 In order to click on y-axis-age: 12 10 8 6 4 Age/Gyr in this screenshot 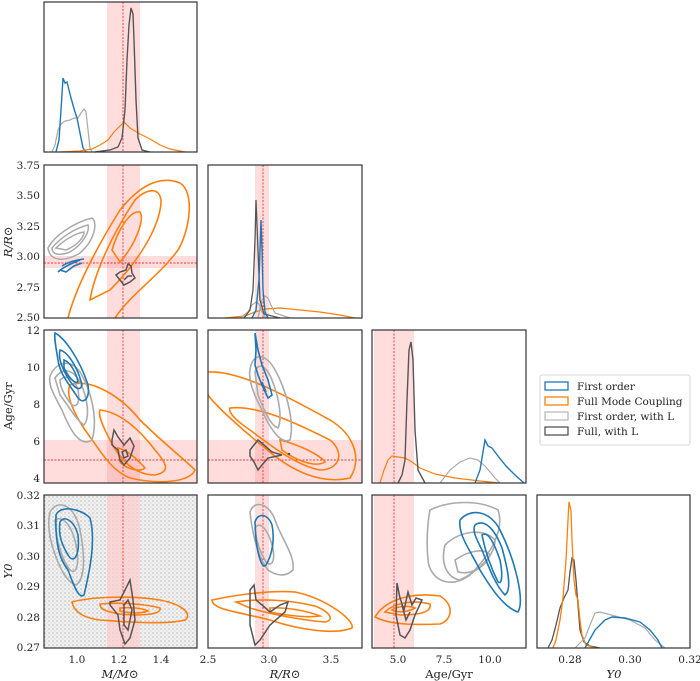, I will do `click(20, 405)`.